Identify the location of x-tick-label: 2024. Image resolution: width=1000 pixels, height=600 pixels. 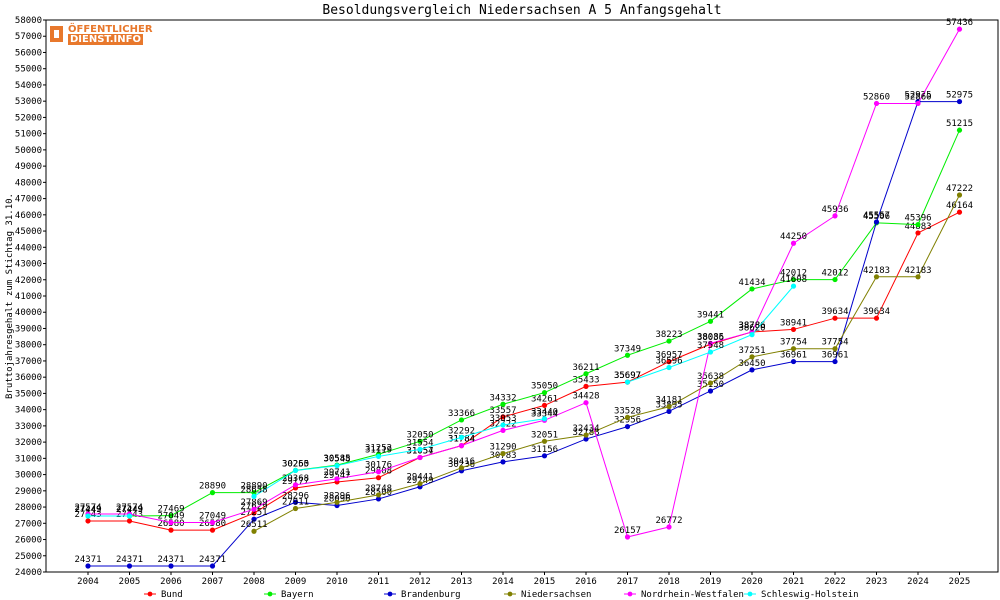
(918, 582).